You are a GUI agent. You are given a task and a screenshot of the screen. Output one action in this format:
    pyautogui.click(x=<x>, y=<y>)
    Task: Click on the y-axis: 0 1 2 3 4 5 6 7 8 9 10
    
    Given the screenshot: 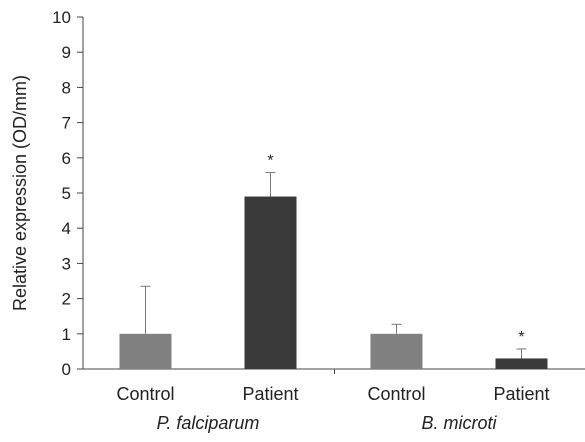 What is the action you would take?
    pyautogui.click(x=68, y=193)
    